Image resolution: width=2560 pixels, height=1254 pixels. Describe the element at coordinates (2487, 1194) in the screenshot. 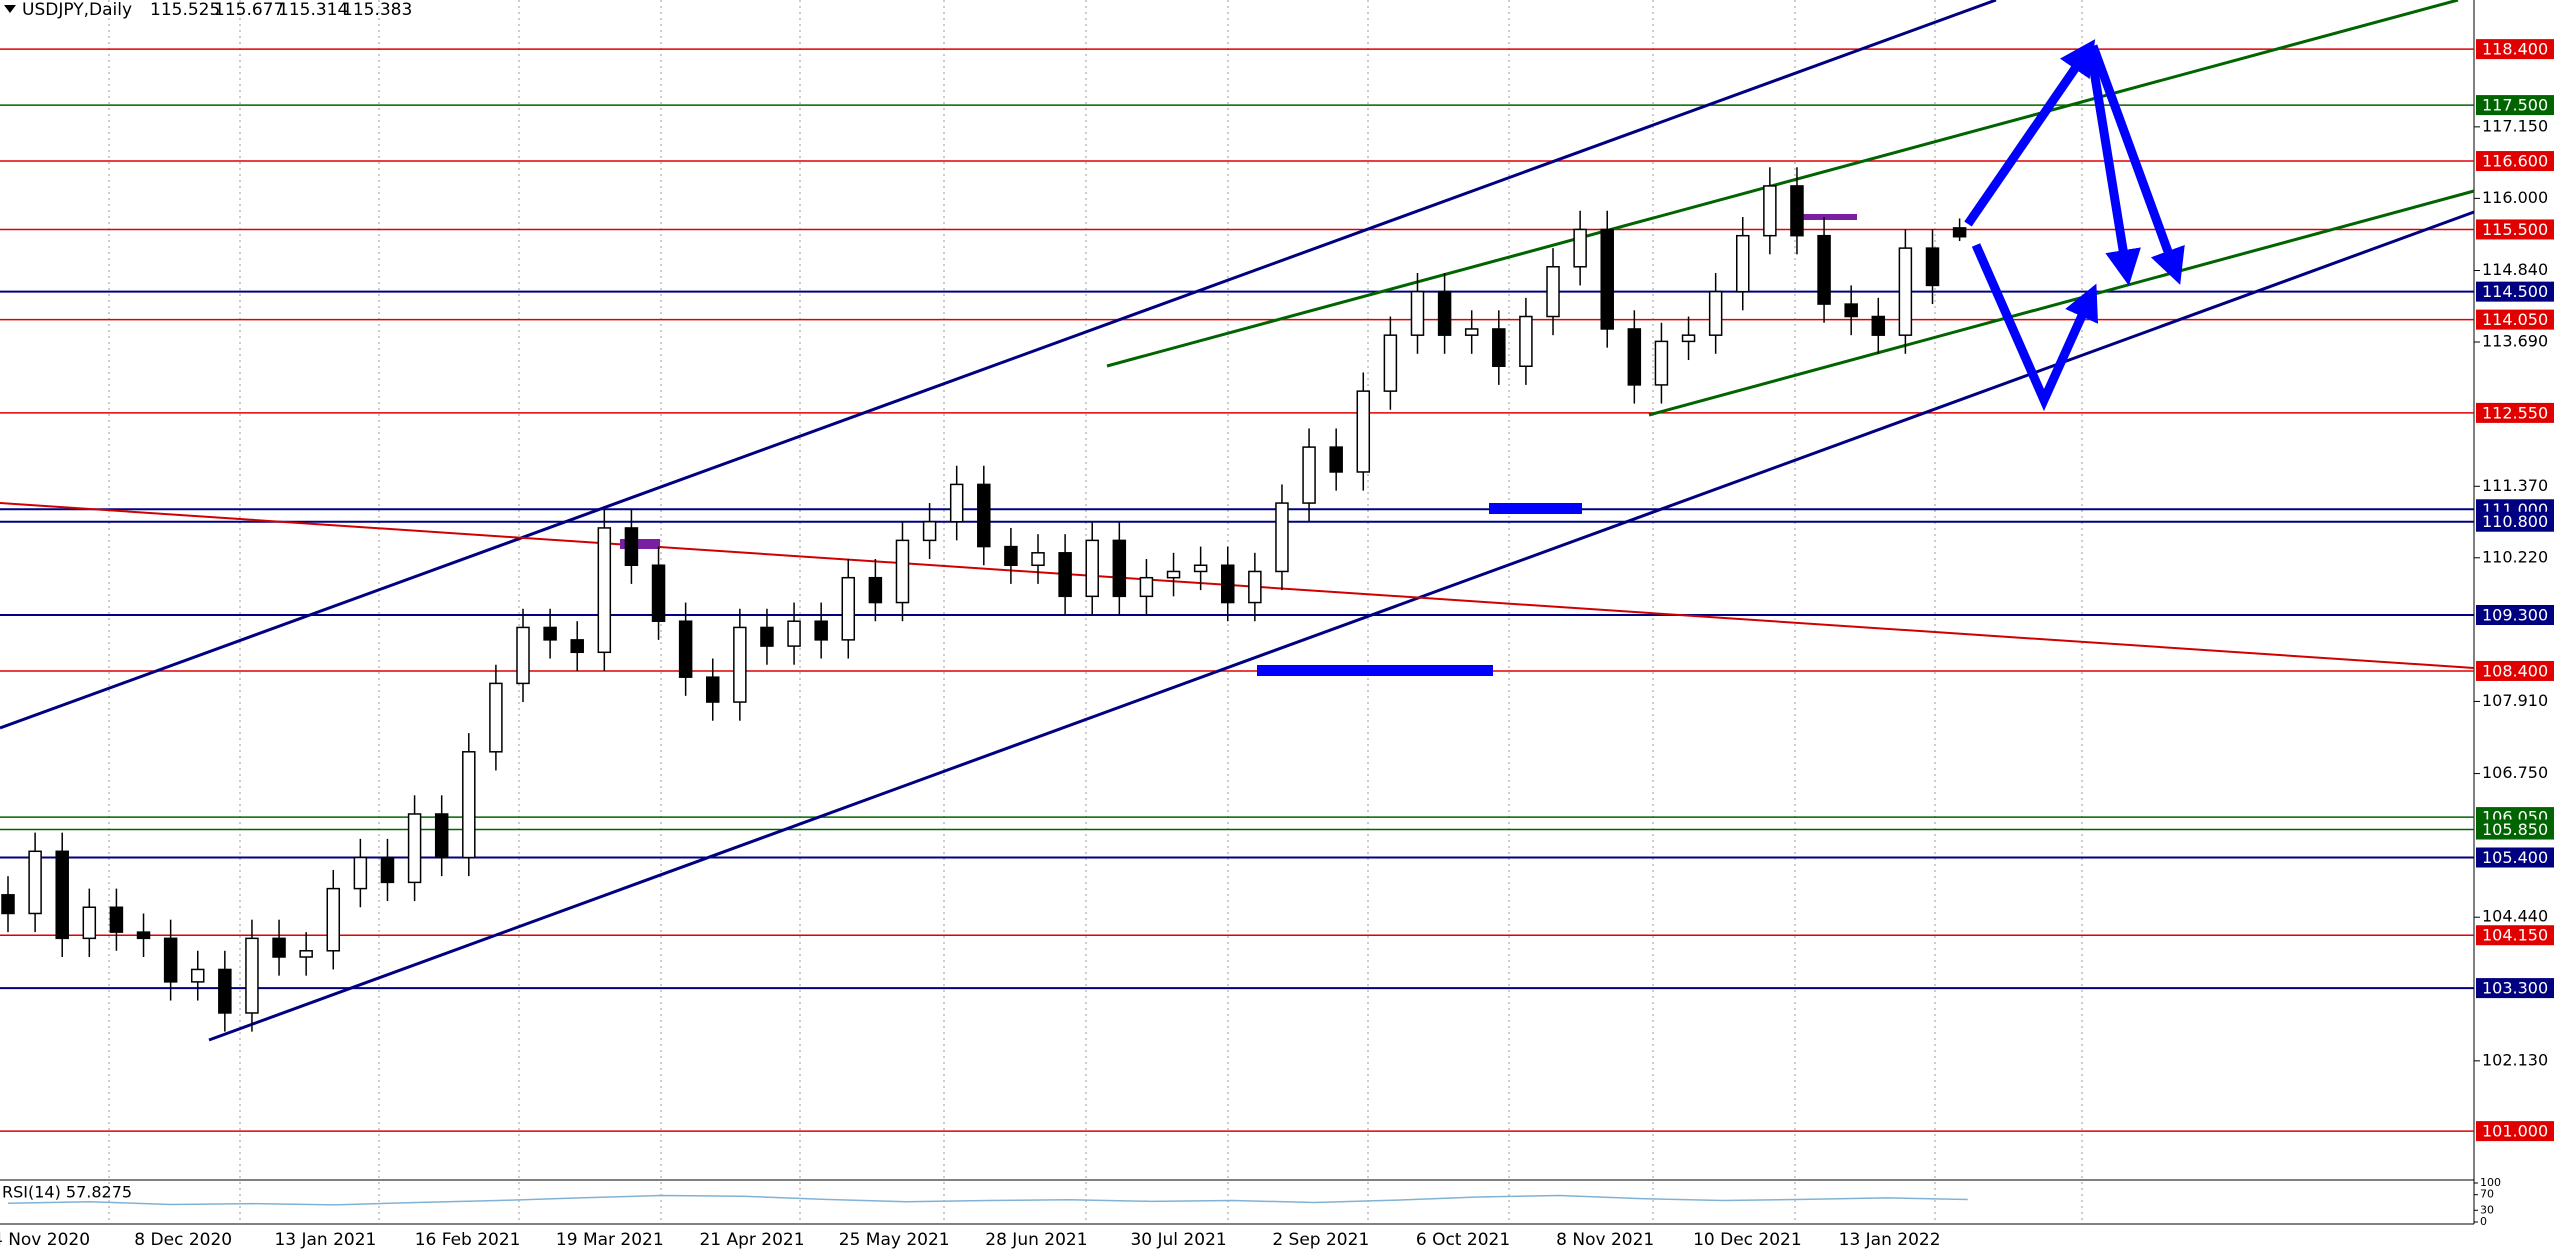

I see `rsi-tick-label: 70` at that location.